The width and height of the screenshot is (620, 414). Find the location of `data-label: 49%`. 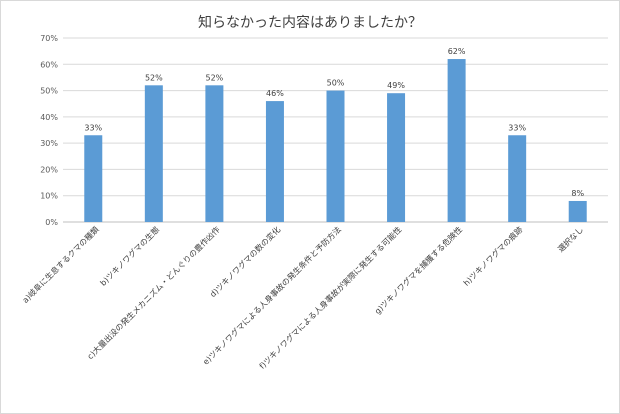

data-label: 49% is located at coordinates (396, 85).